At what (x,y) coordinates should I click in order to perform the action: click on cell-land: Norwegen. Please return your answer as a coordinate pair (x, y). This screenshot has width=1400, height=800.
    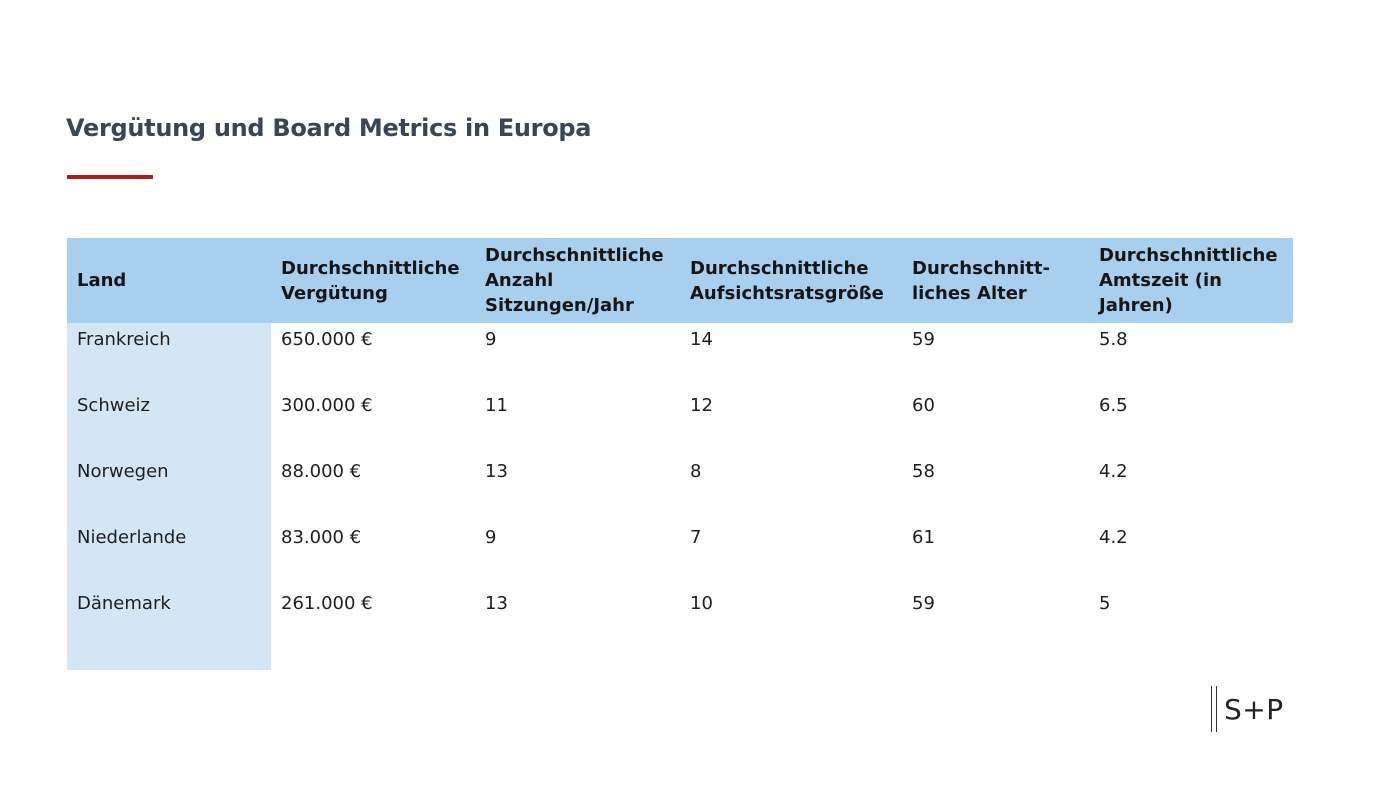
    Looking at the image, I should click on (169, 488).